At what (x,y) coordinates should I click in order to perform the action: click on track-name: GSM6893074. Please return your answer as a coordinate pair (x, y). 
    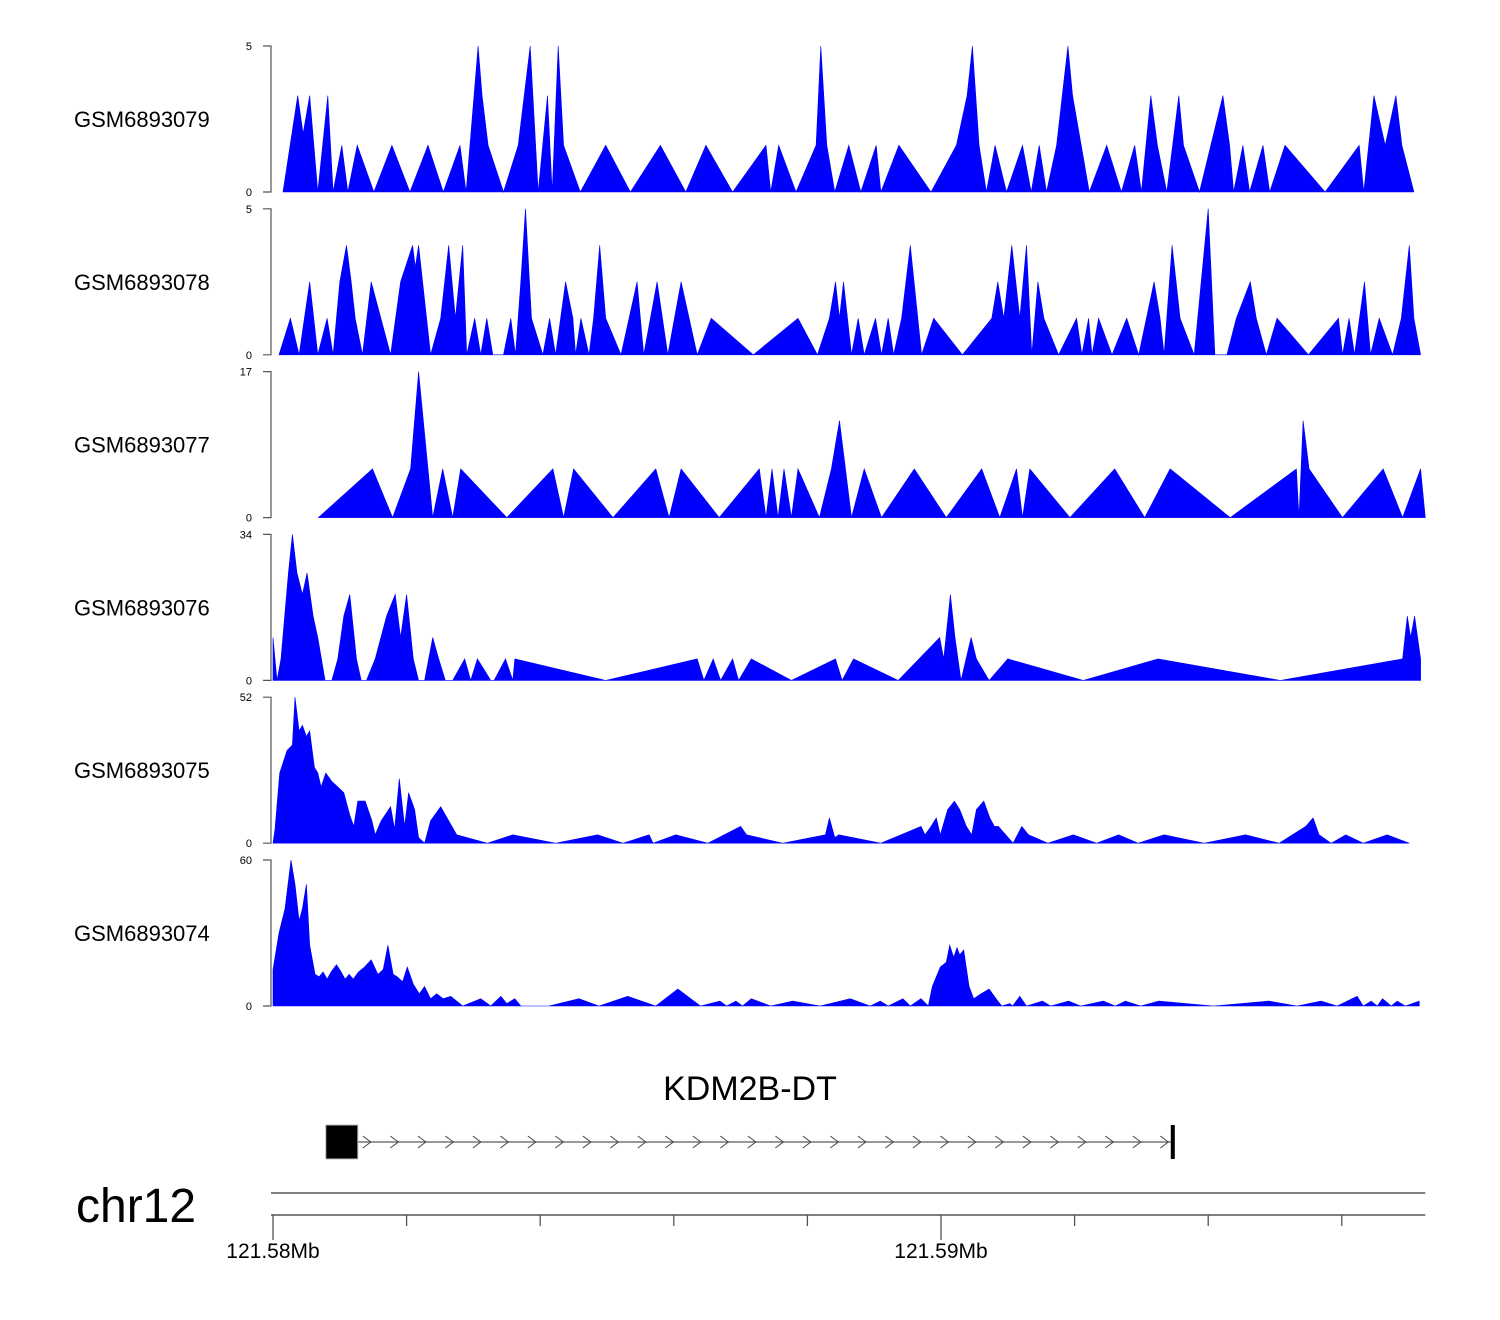
    Looking at the image, I should click on (142, 933).